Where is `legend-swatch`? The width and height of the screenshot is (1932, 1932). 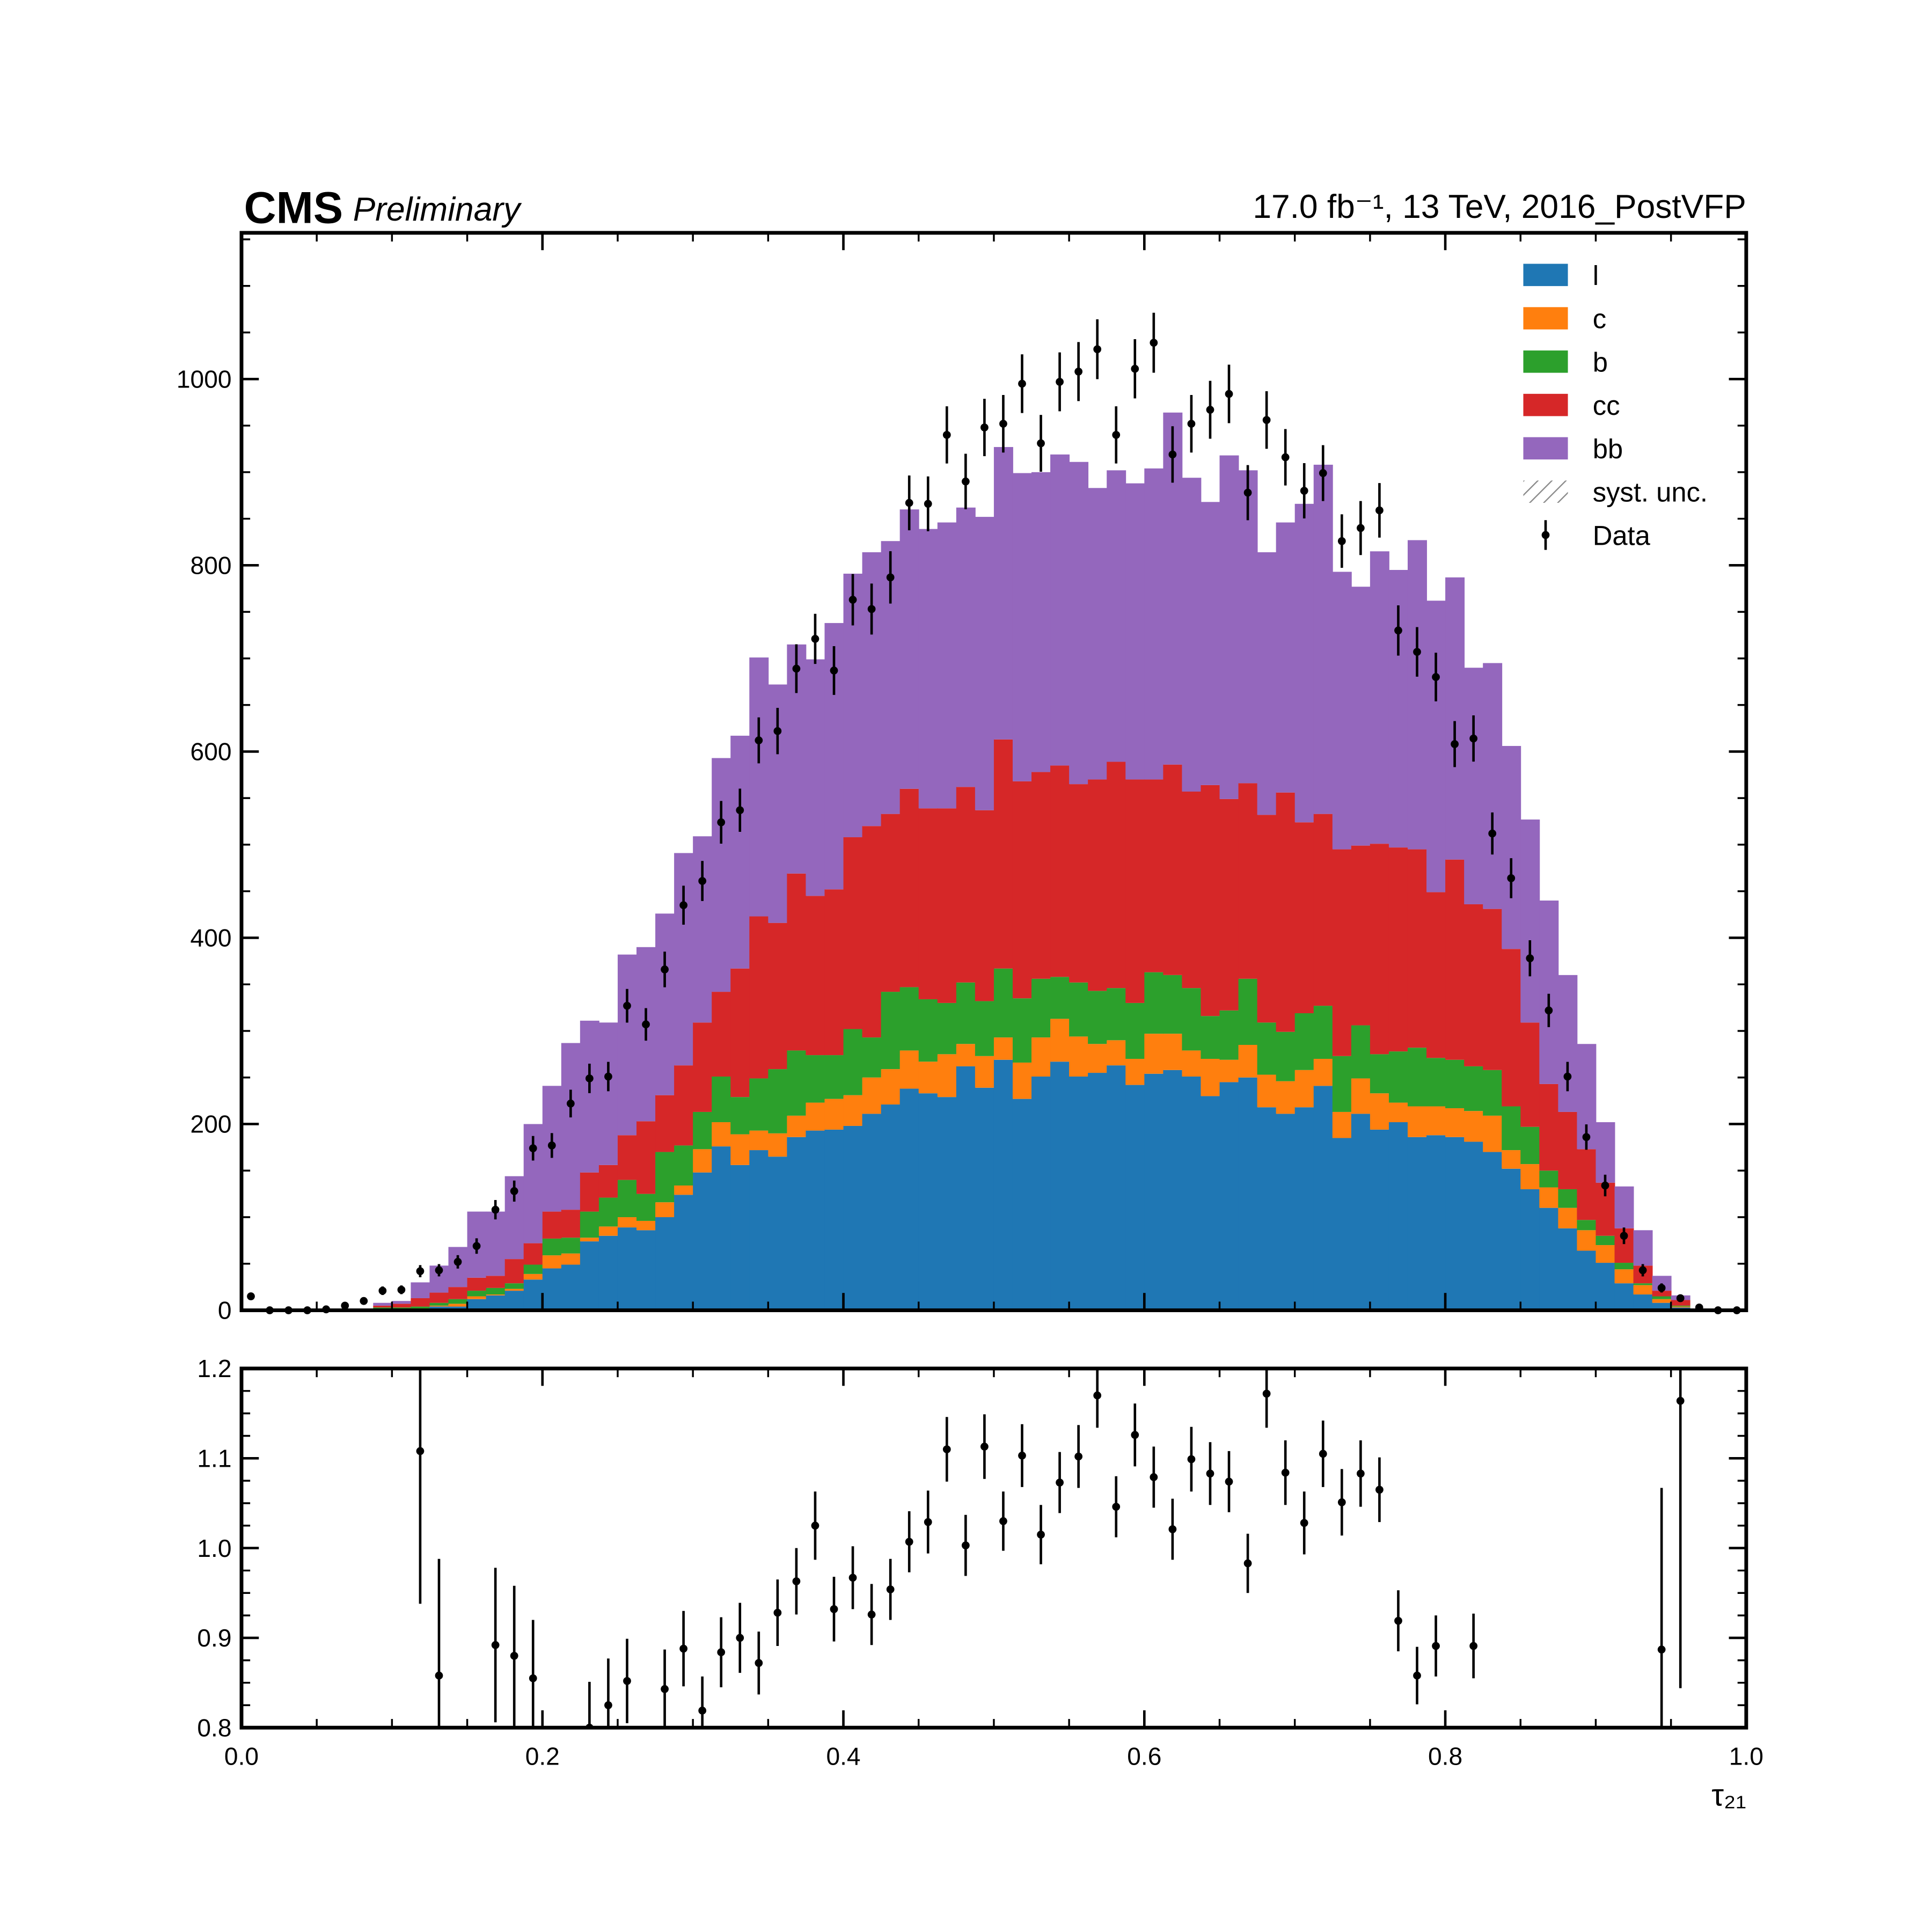
legend-swatch is located at coordinates (1545, 448).